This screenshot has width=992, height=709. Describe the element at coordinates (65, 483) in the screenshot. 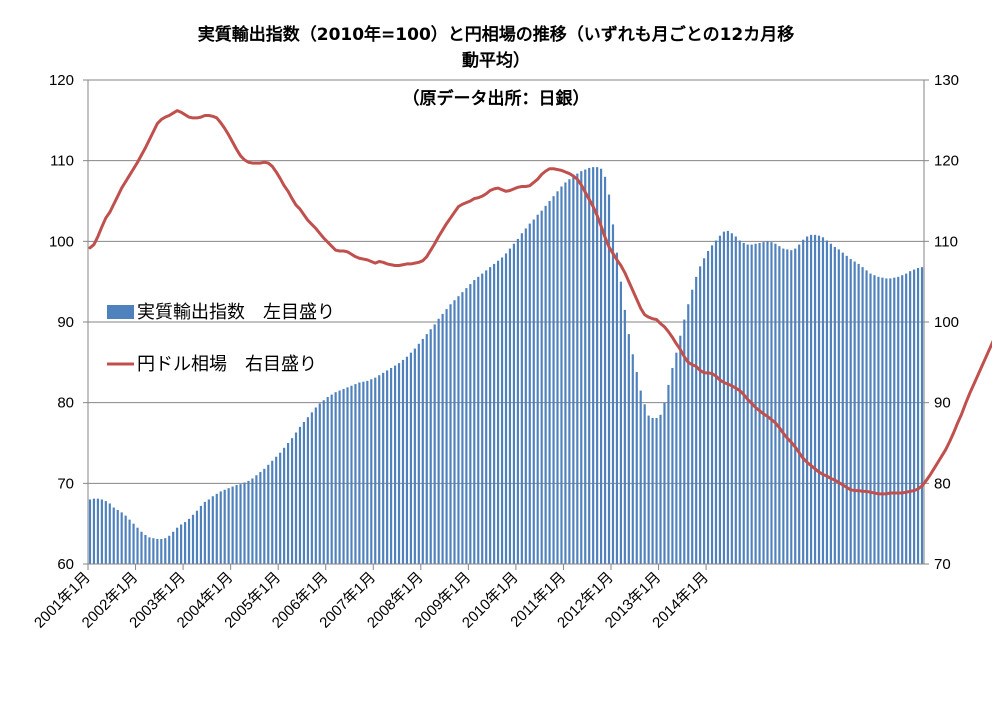

I see `left-tick-label: 70` at that location.